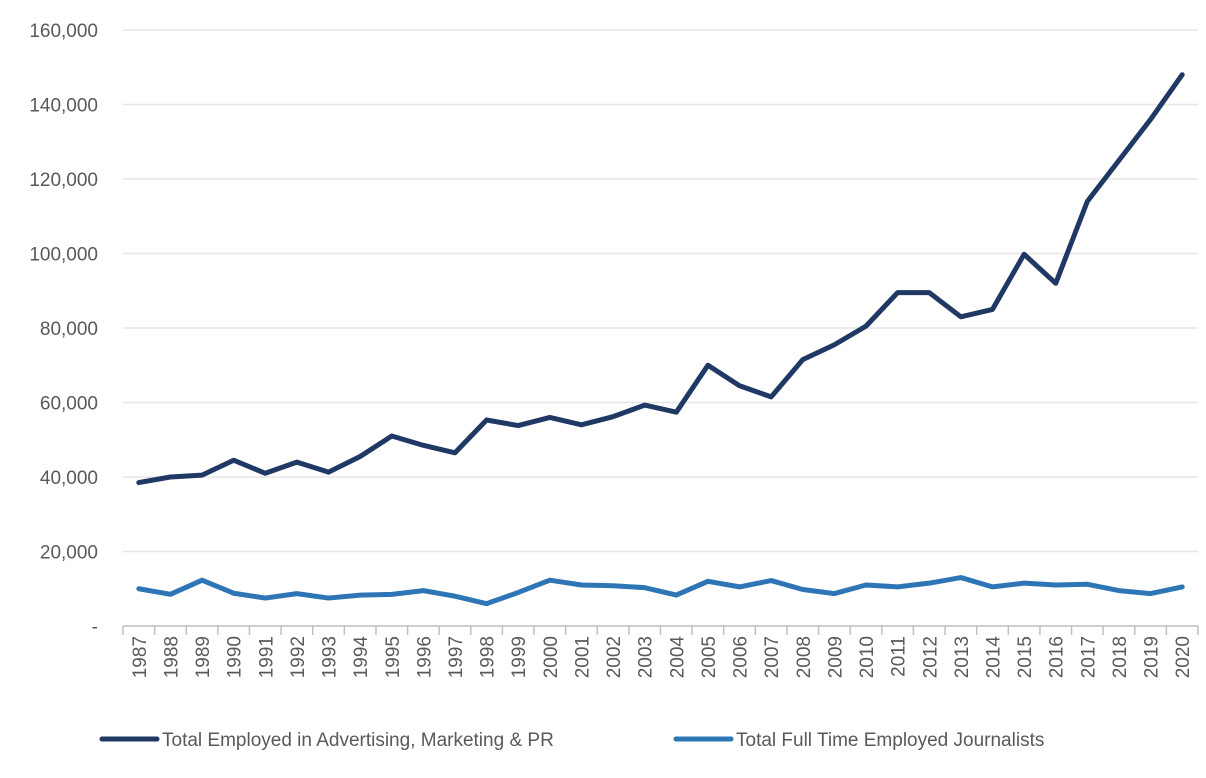 The image size is (1206, 778). Describe the element at coordinates (930, 657) in the screenshot. I see `x-tick-label: 2012` at that location.